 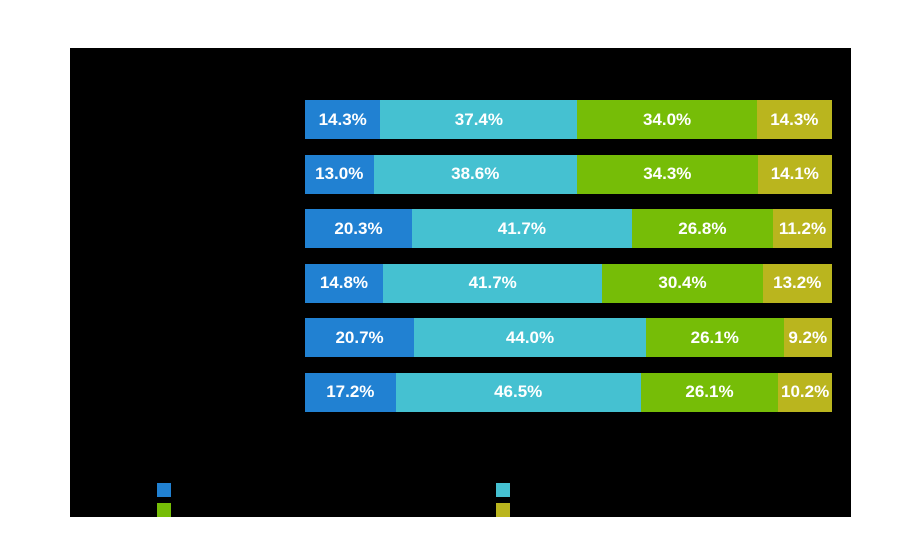 I want to click on bar-segment-series-green: 34.3%, so click(x=667, y=174).